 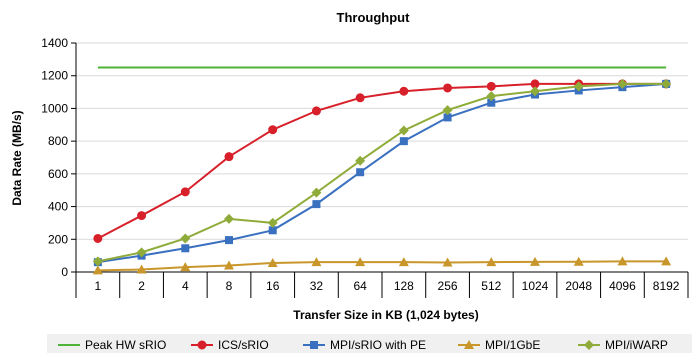 What do you see at coordinates (58, 141) in the screenshot?
I see `y-tick-label: 800` at bounding box center [58, 141].